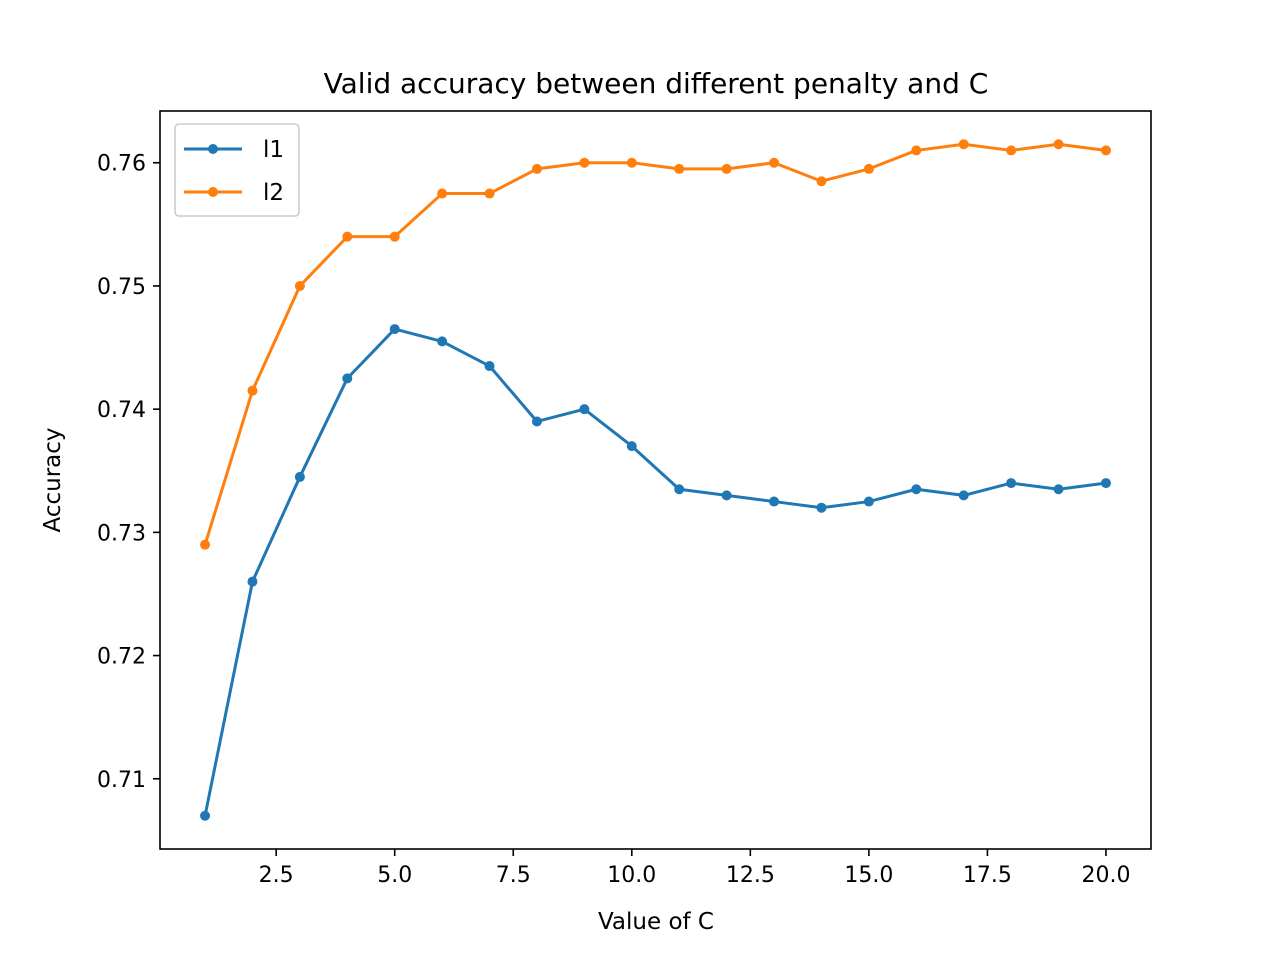  Describe the element at coordinates (868, 875) in the screenshot. I see `x-tick-label: 15.0` at that location.